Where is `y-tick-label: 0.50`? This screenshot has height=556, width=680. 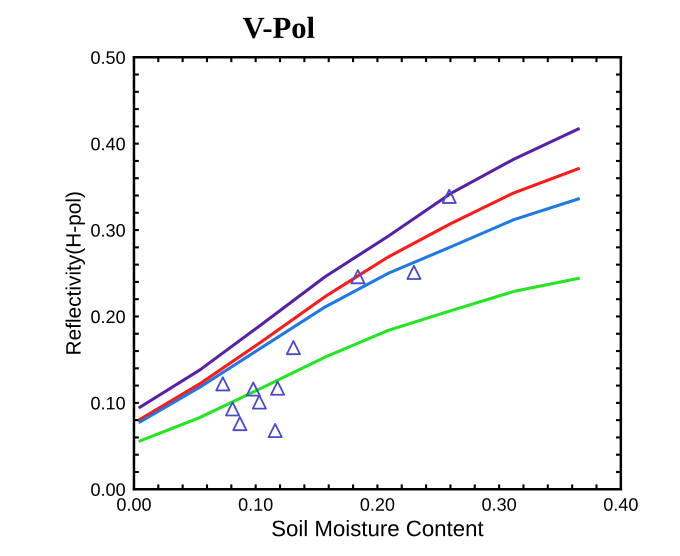
y-tick-label: 0.50 is located at coordinates (108, 57).